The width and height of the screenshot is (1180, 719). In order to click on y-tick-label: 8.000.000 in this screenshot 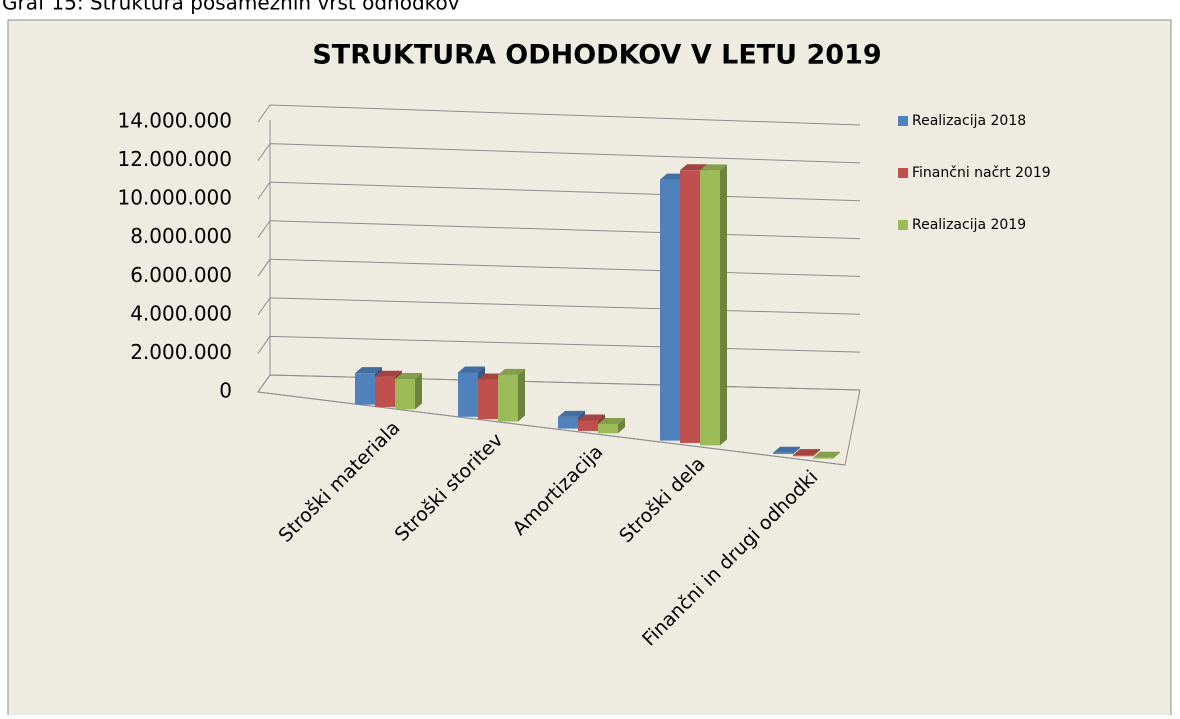, I will do `click(181, 236)`.